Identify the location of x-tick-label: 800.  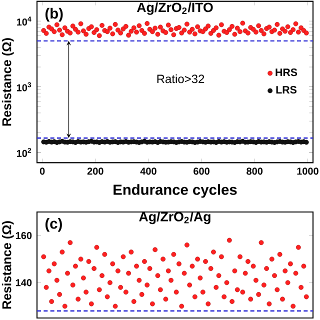
(254, 171).